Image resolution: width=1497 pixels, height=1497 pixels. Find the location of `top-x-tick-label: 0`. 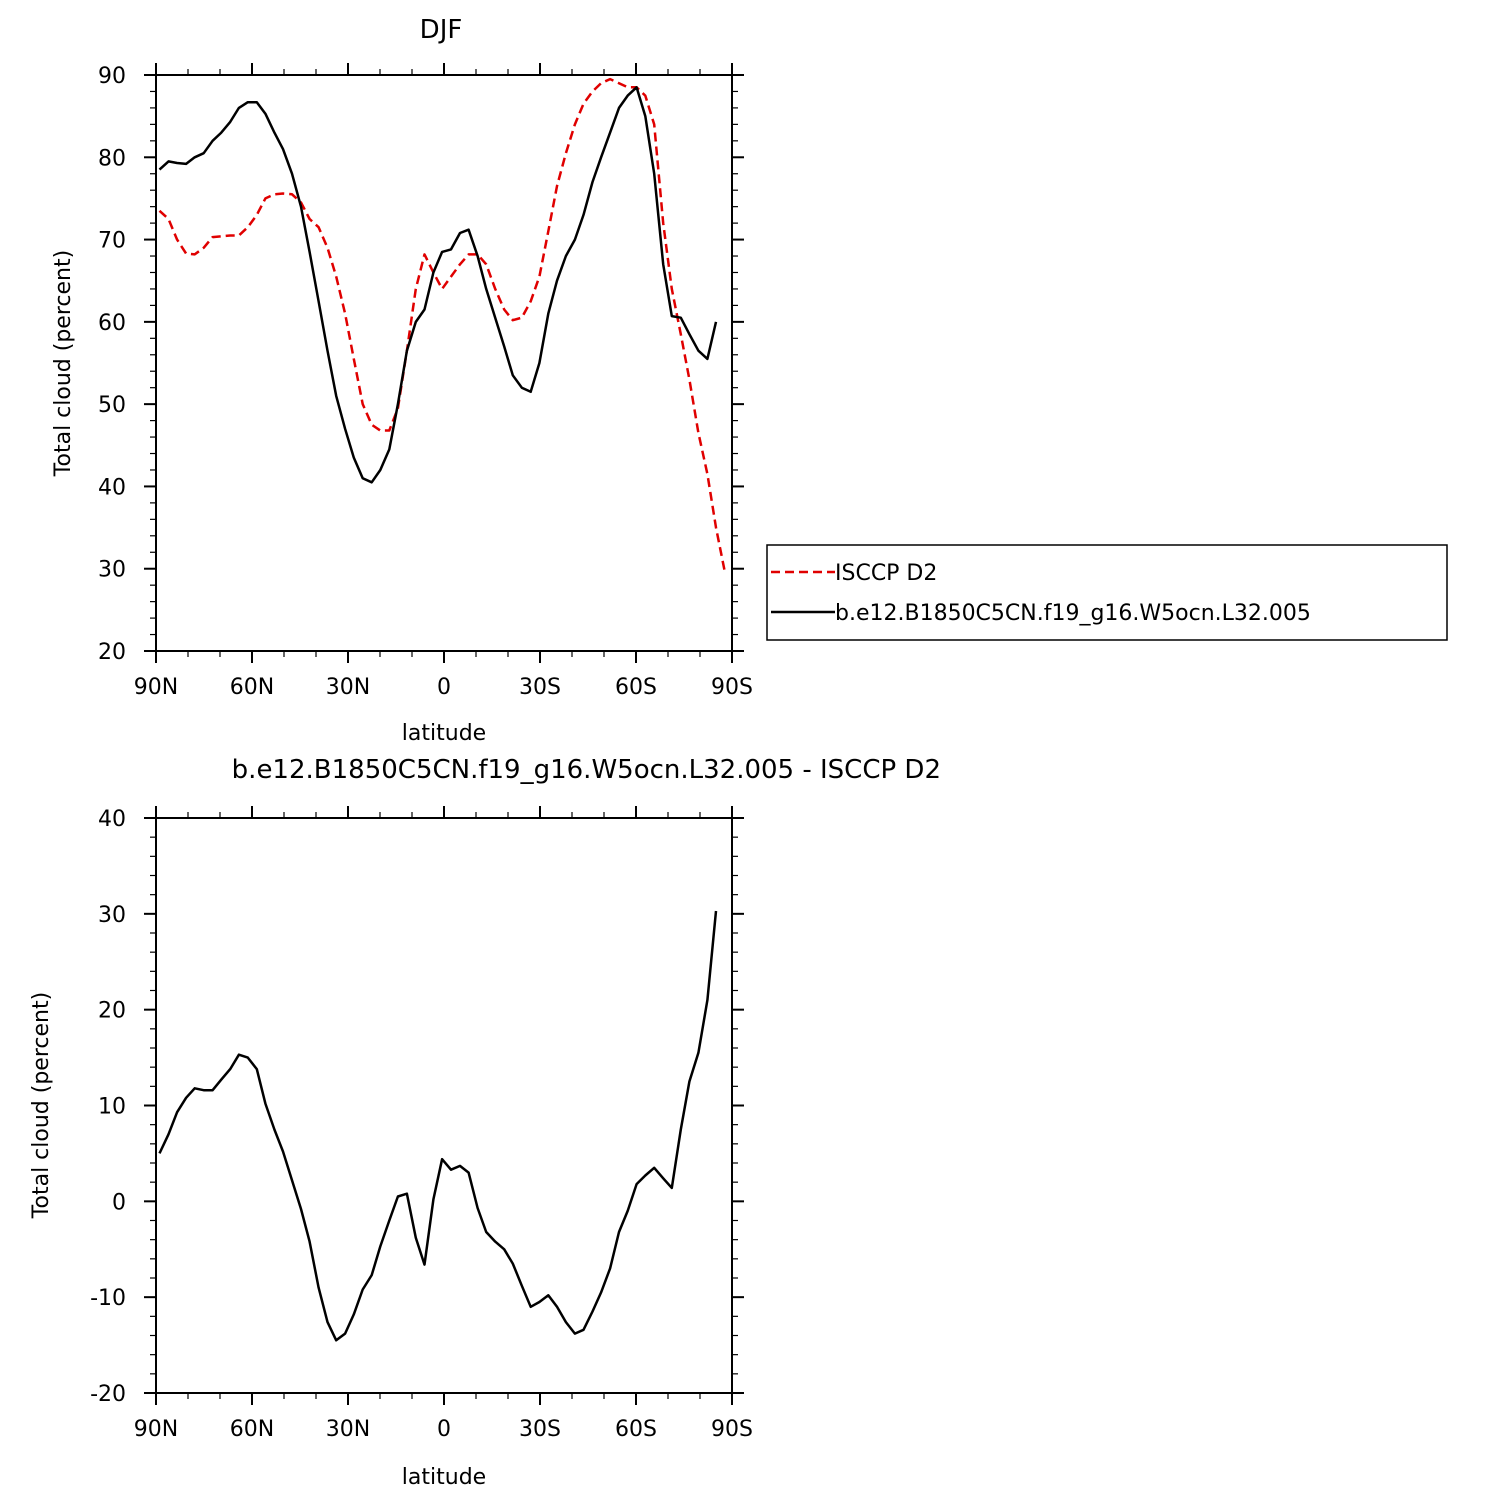

top-x-tick-label: 0 is located at coordinates (444, 687).